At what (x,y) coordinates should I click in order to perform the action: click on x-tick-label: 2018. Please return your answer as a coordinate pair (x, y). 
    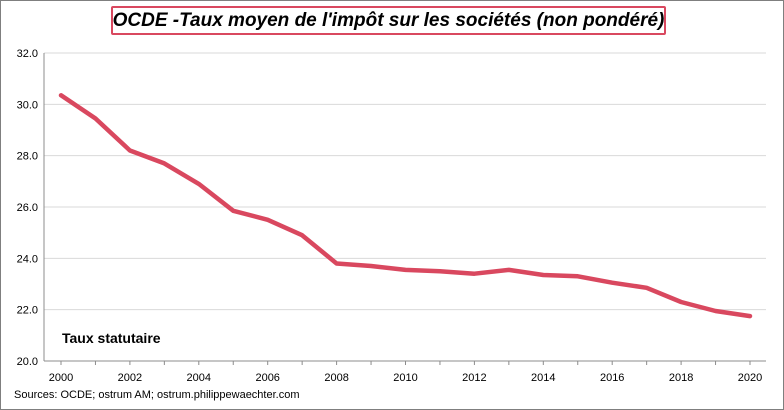
    Looking at the image, I should click on (681, 378).